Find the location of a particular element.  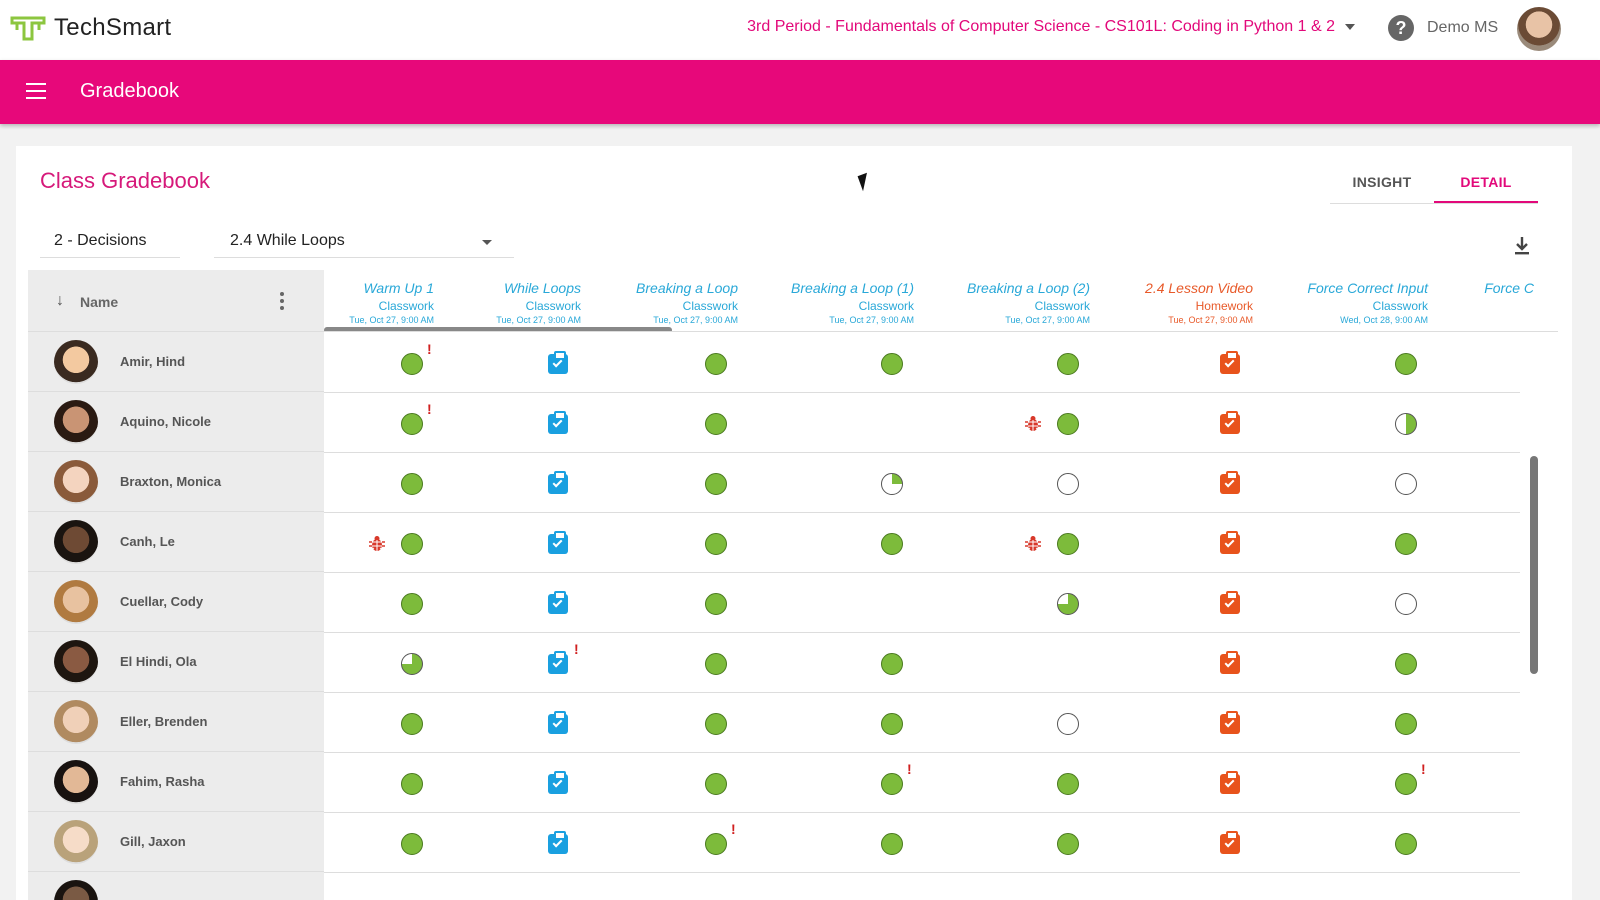

assignment-header: While Loops Classwork Tue, Oct 27, 9:00 AM is located at coordinates (511, 302).